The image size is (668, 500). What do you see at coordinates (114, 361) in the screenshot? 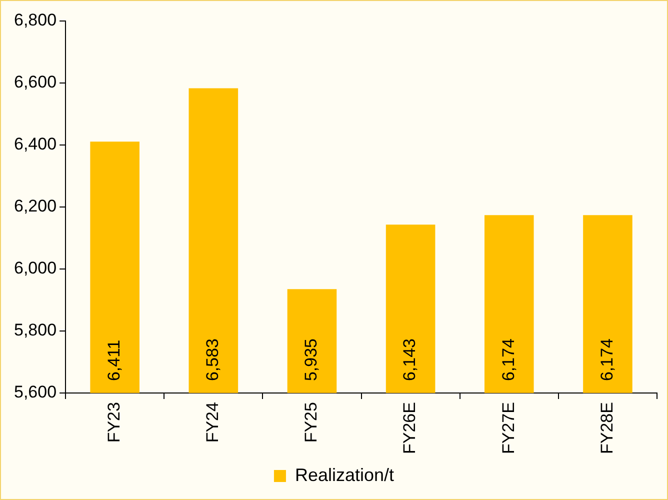
I see `data-label: 6,411` at bounding box center [114, 361].